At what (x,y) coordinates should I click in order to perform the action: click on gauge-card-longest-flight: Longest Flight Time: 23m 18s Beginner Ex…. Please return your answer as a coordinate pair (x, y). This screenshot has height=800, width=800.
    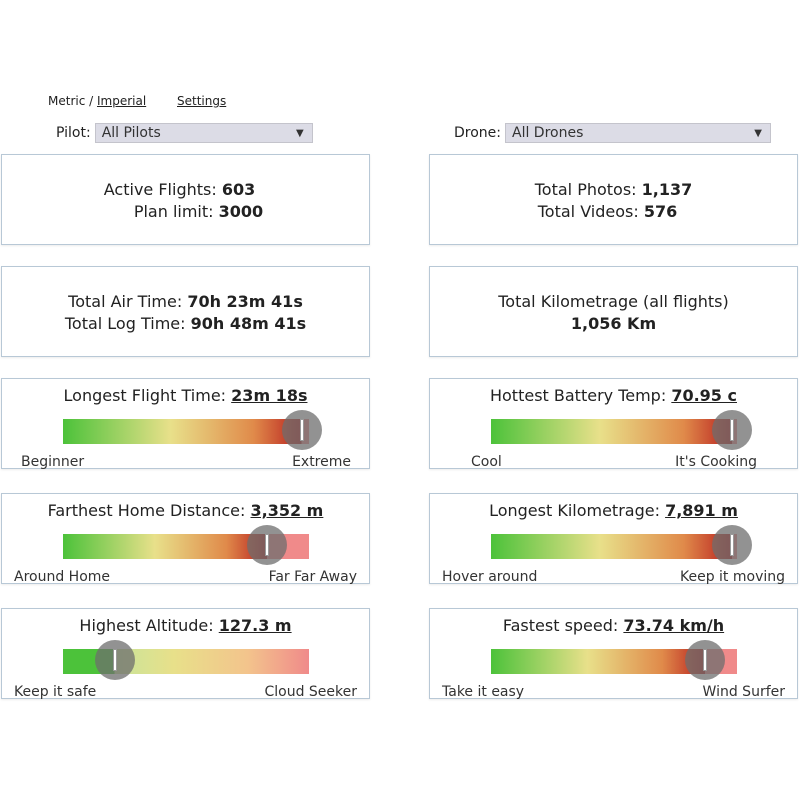
    Looking at the image, I should click on (185, 424).